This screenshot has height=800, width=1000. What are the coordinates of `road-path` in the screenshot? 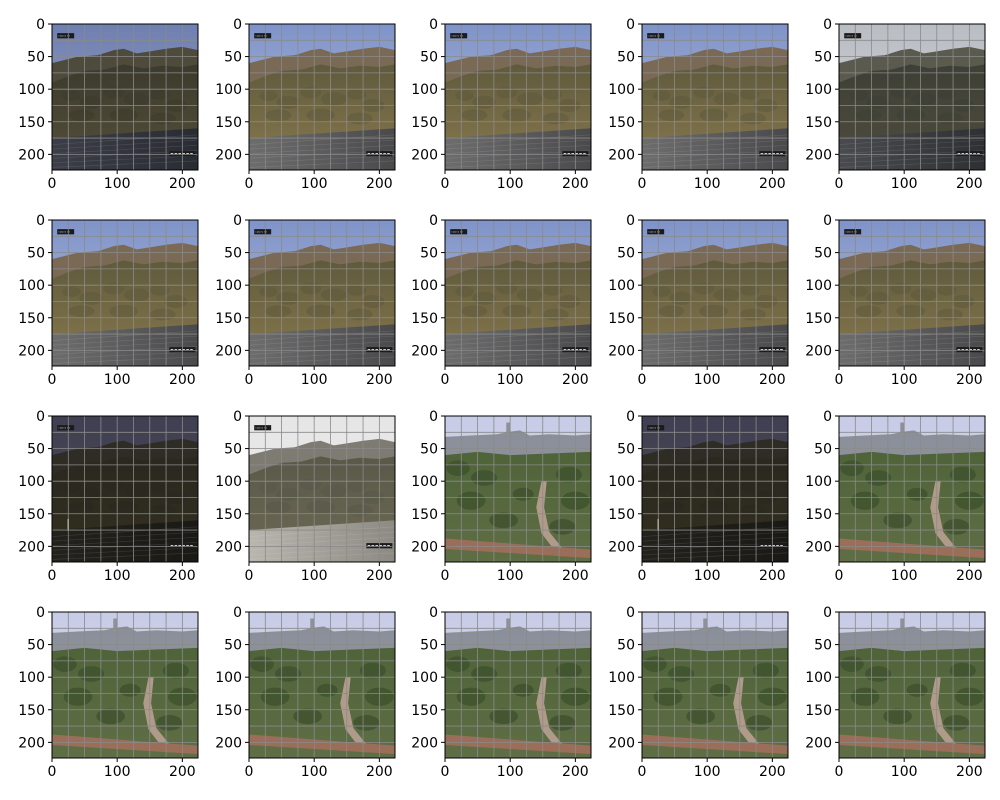 It's located at (552, 519).